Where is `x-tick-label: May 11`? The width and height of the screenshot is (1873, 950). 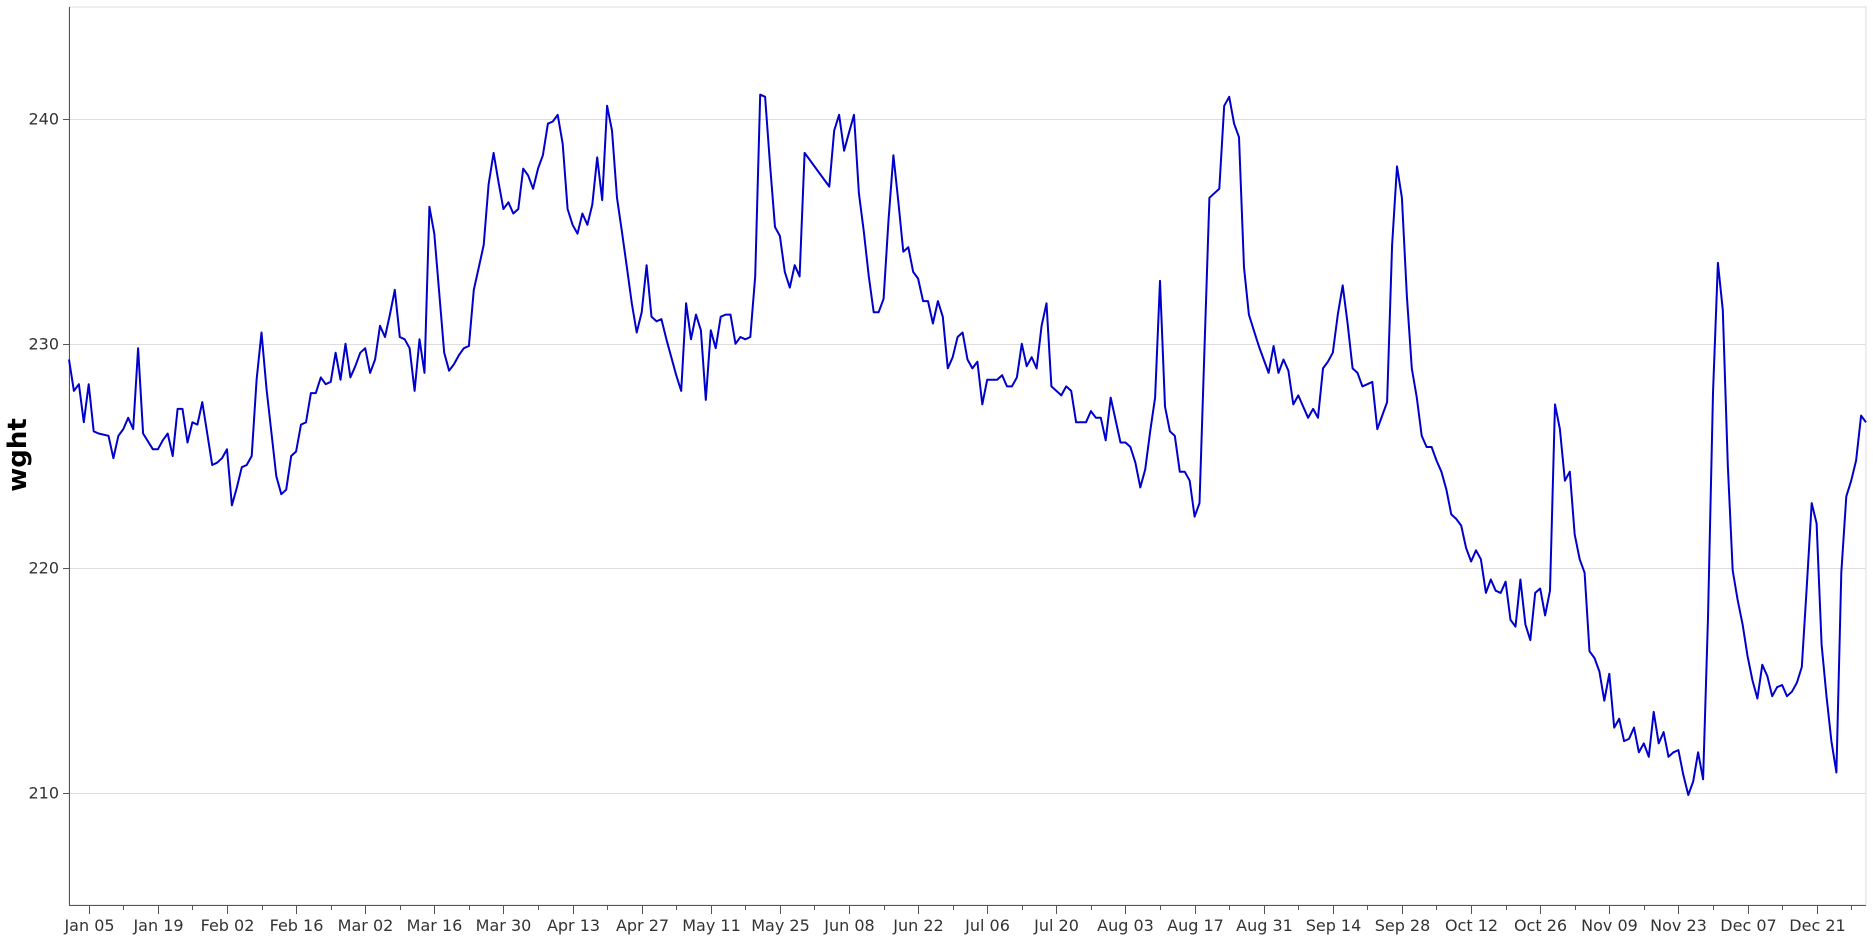 x-tick-label: May 11 is located at coordinates (711, 925).